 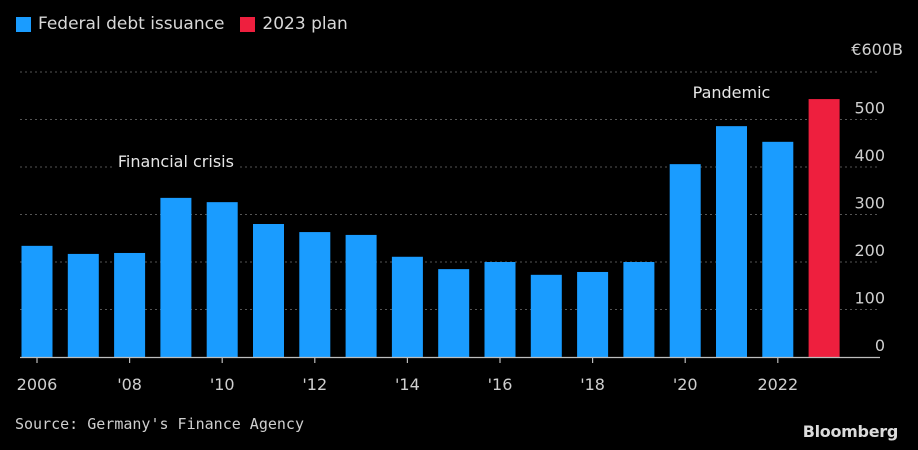 What do you see at coordinates (407, 306) in the screenshot?
I see `bar-2014` at bounding box center [407, 306].